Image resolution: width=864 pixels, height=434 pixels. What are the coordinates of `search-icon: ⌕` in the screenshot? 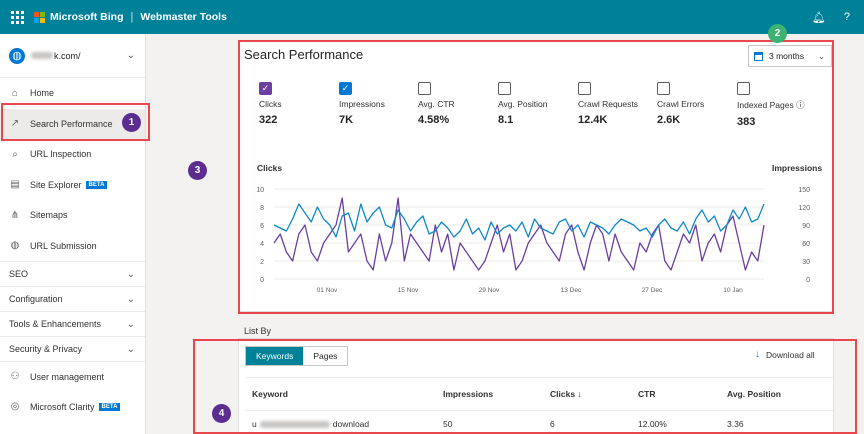 It's located at (15, 154).